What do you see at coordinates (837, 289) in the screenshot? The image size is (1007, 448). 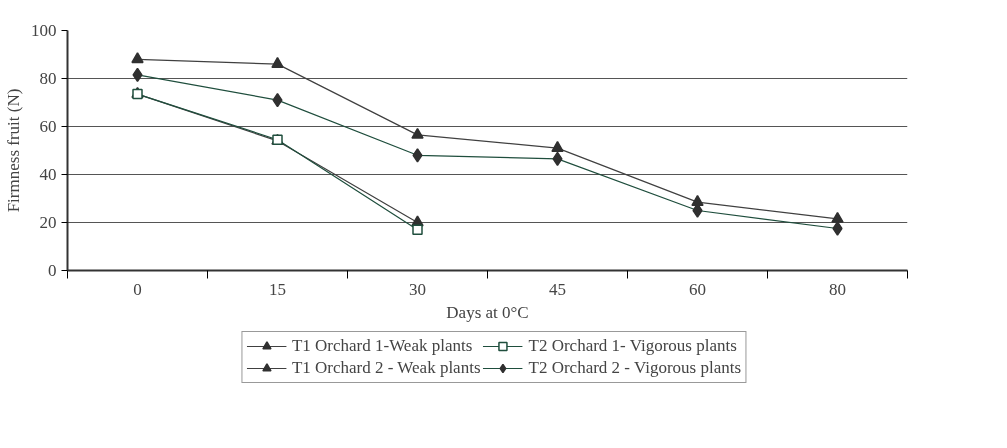 I see `x-tick-label: 80` at bounding box center [837, 289].